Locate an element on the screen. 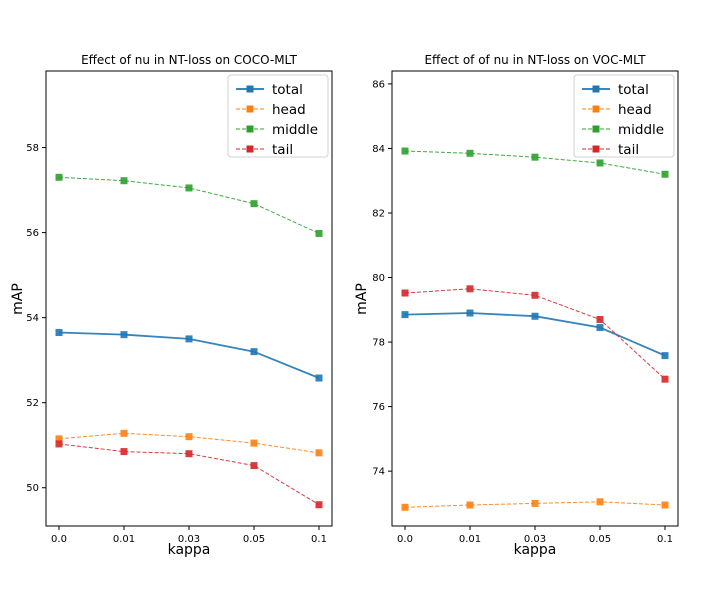 The width and height of the screenshot is (715, 591). voc-legend: total head middle tail is located at coordinates (624, 116).